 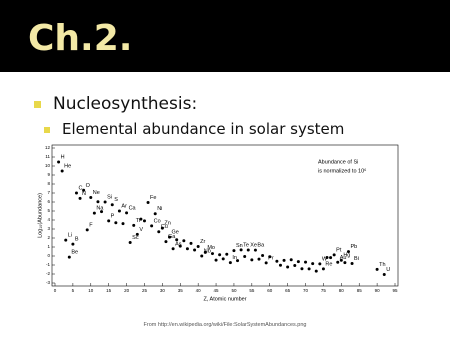 I want to click on x-tick-label: 60, so click(x=270, y=290).